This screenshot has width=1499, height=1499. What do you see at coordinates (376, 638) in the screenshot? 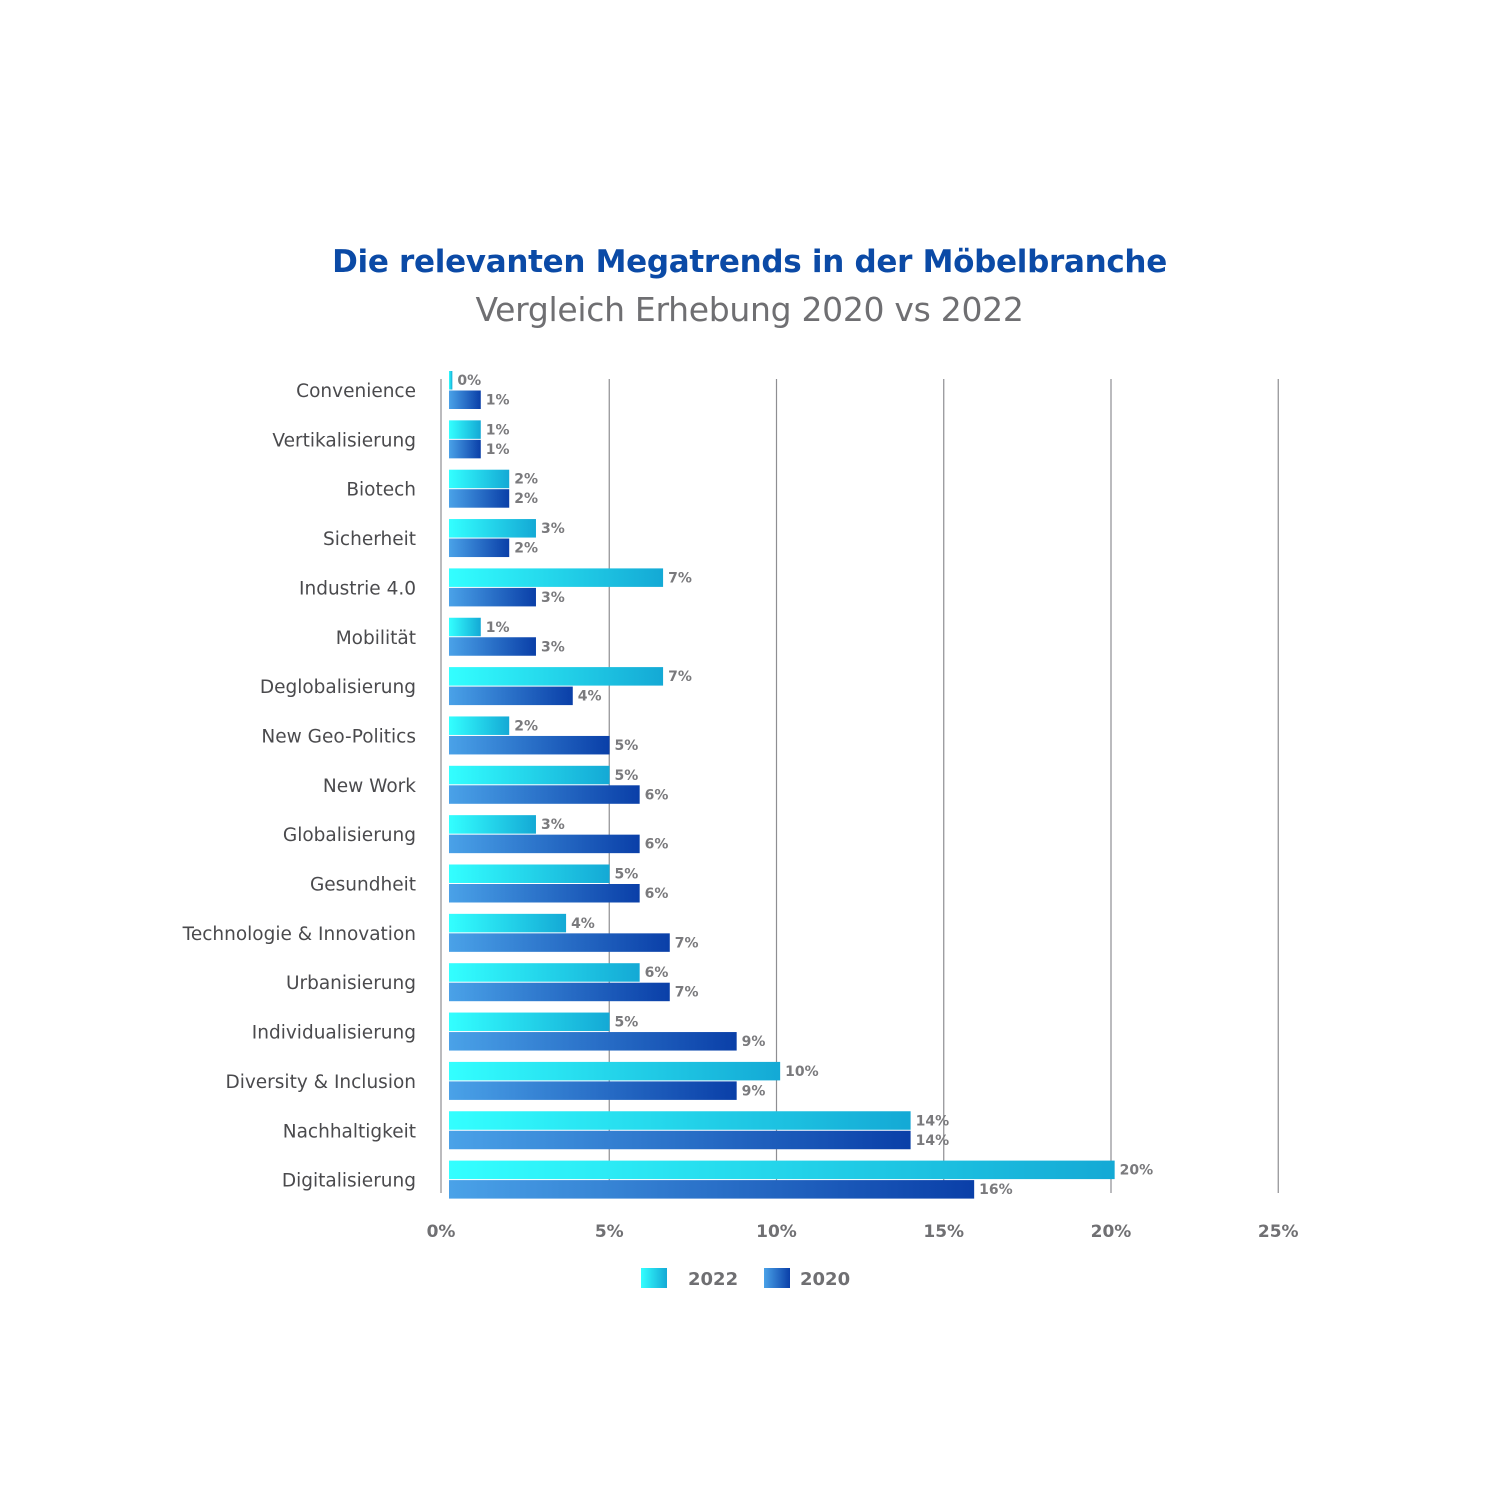
I see `category-label: Mobilität` at bounding box center [376, 638].